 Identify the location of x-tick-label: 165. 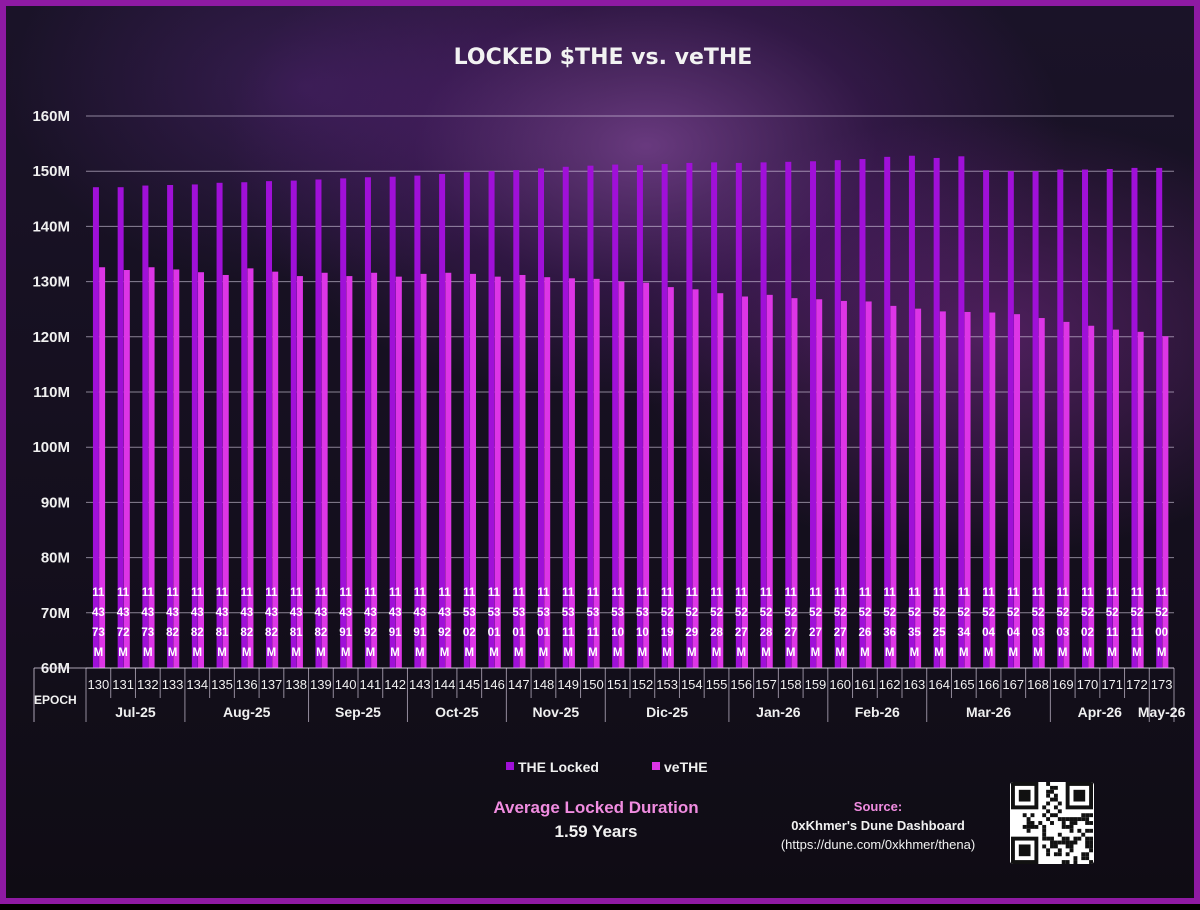
(964, 684).